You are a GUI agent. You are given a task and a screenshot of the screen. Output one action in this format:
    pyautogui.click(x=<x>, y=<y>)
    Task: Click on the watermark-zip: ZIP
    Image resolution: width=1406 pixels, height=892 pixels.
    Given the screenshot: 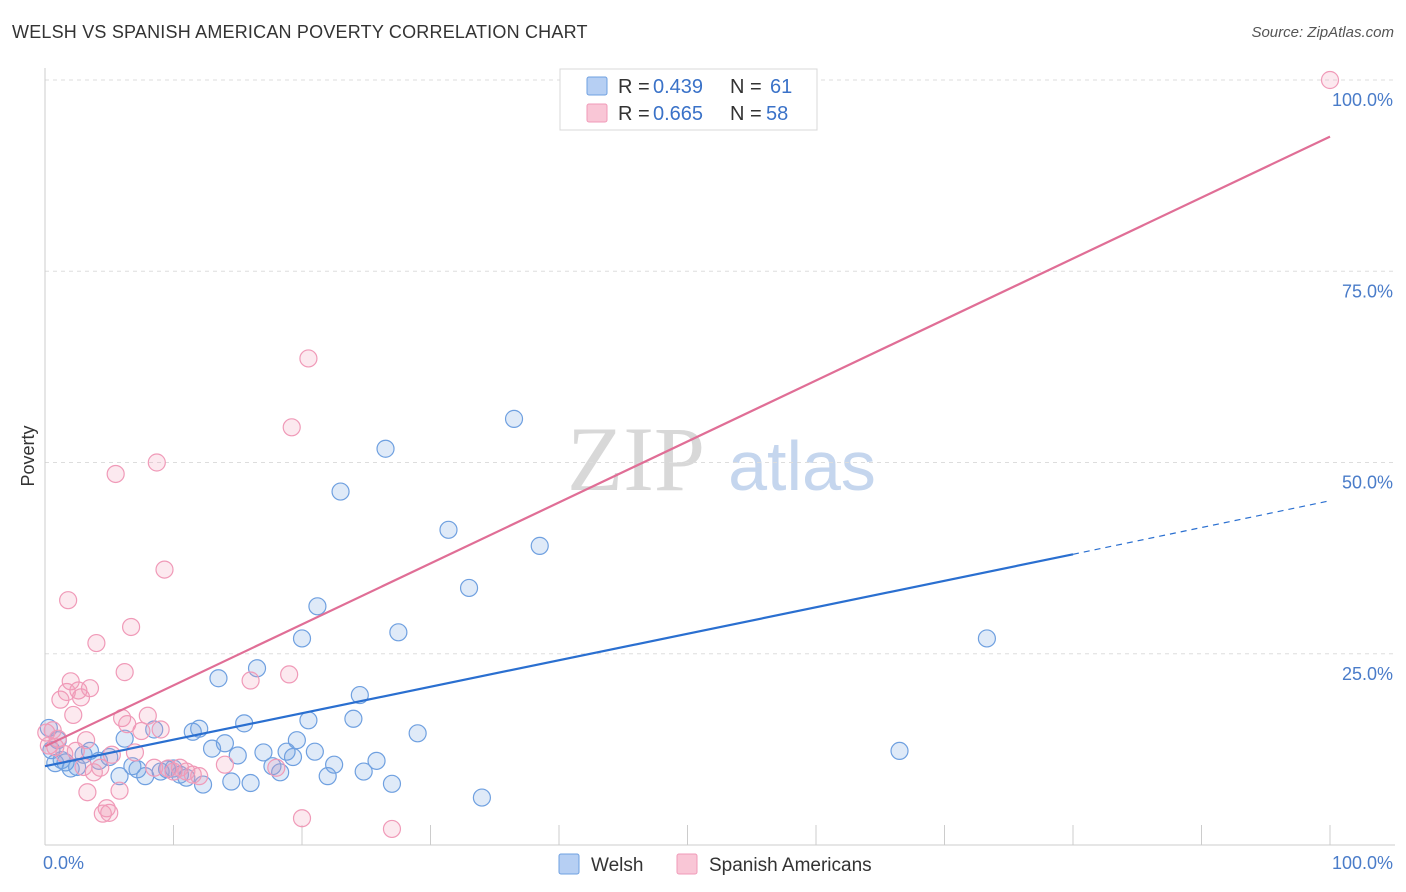 What is the action you would take?
    pyautogui.click(x=636, y=459)
    